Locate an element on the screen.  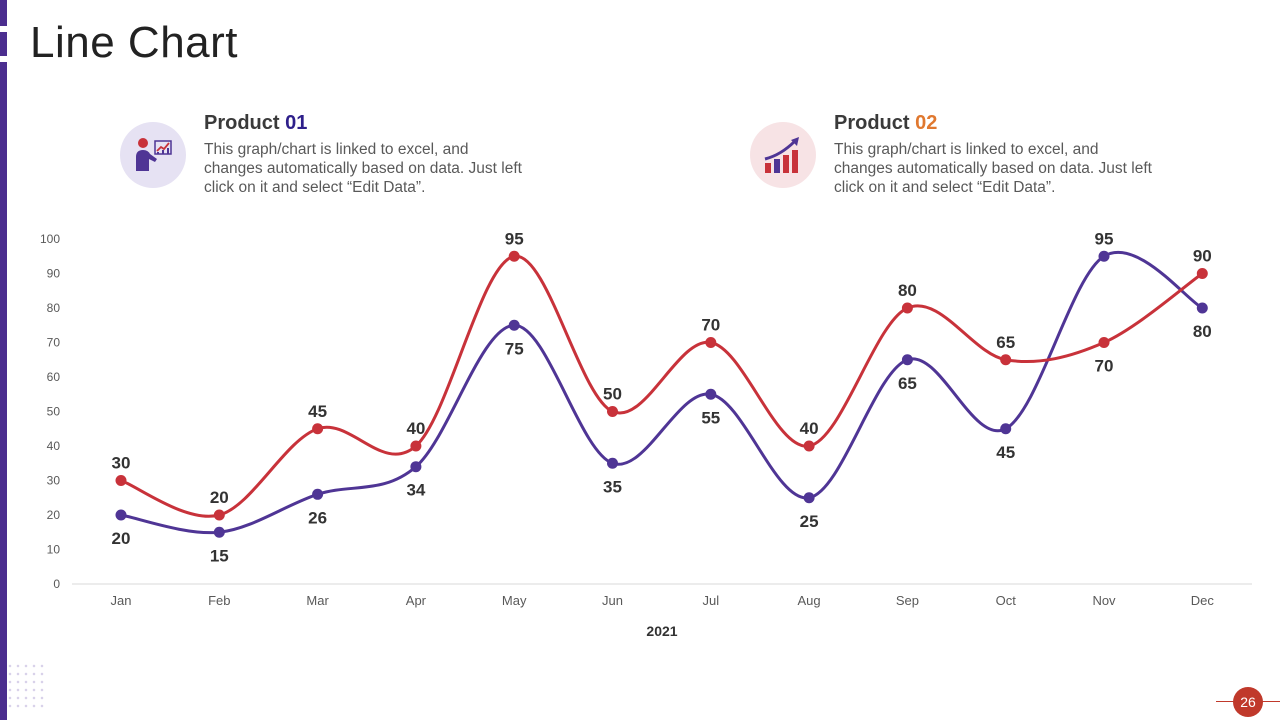
series-1-data-label: 26 is located at coordinates (317, 517).